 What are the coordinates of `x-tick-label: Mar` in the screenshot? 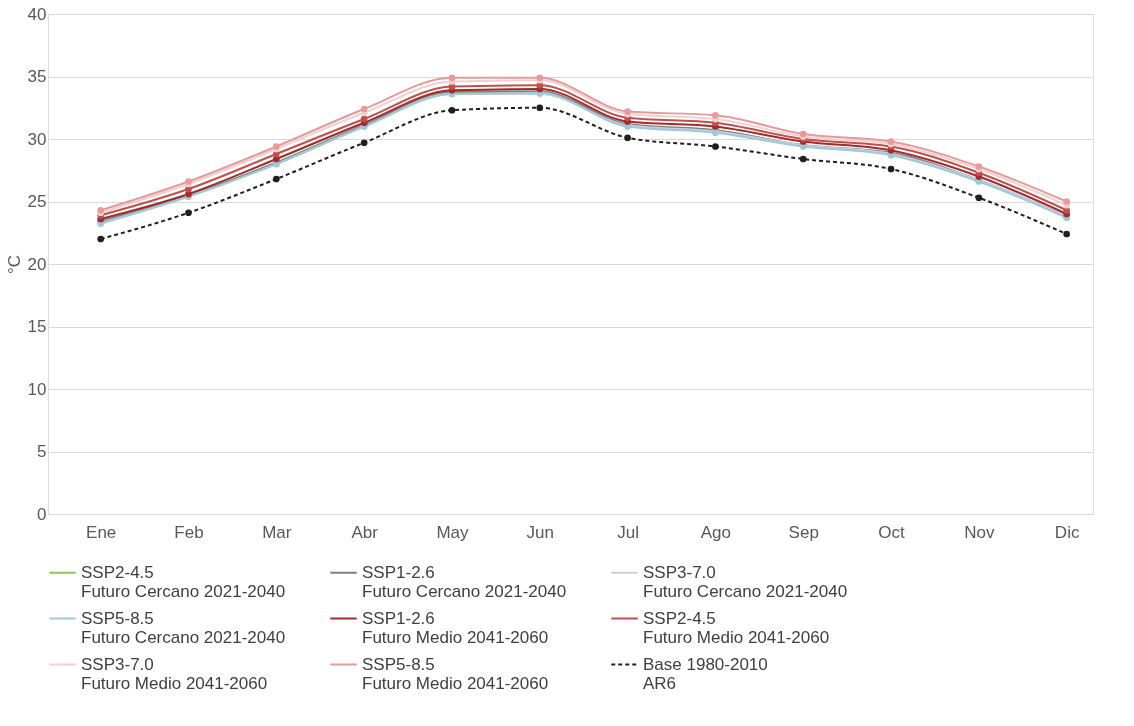 It's located at (277, 532).